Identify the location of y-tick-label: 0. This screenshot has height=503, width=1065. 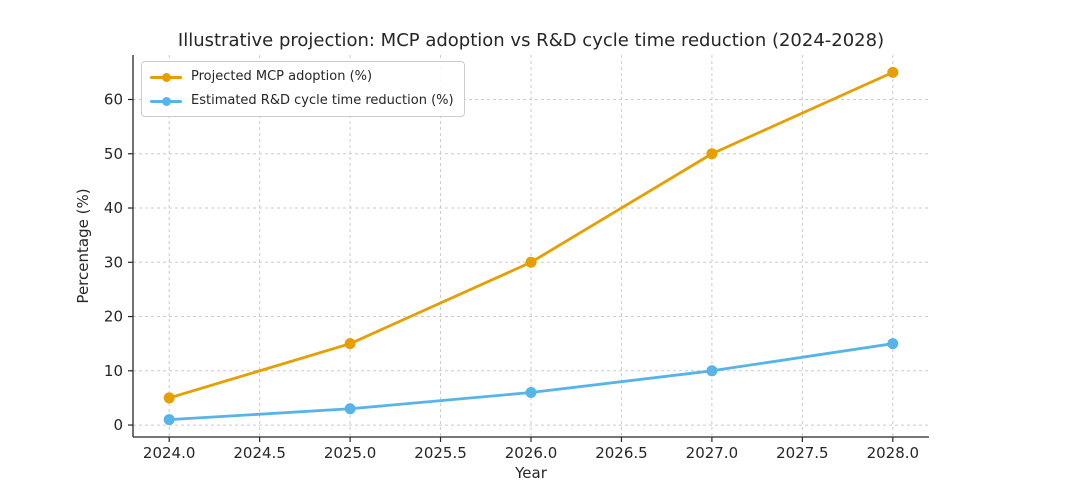
(118, 425).